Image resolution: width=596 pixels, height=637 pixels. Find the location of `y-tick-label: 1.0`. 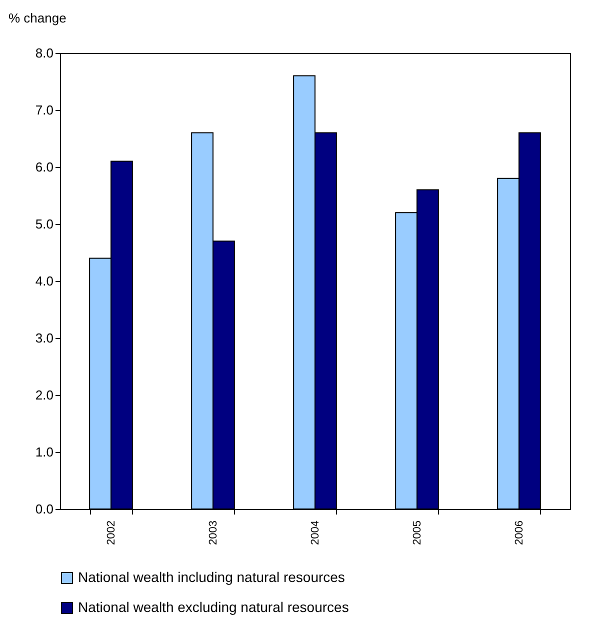

y-tick-label: 1.0 is located at coordinates (44, 452).